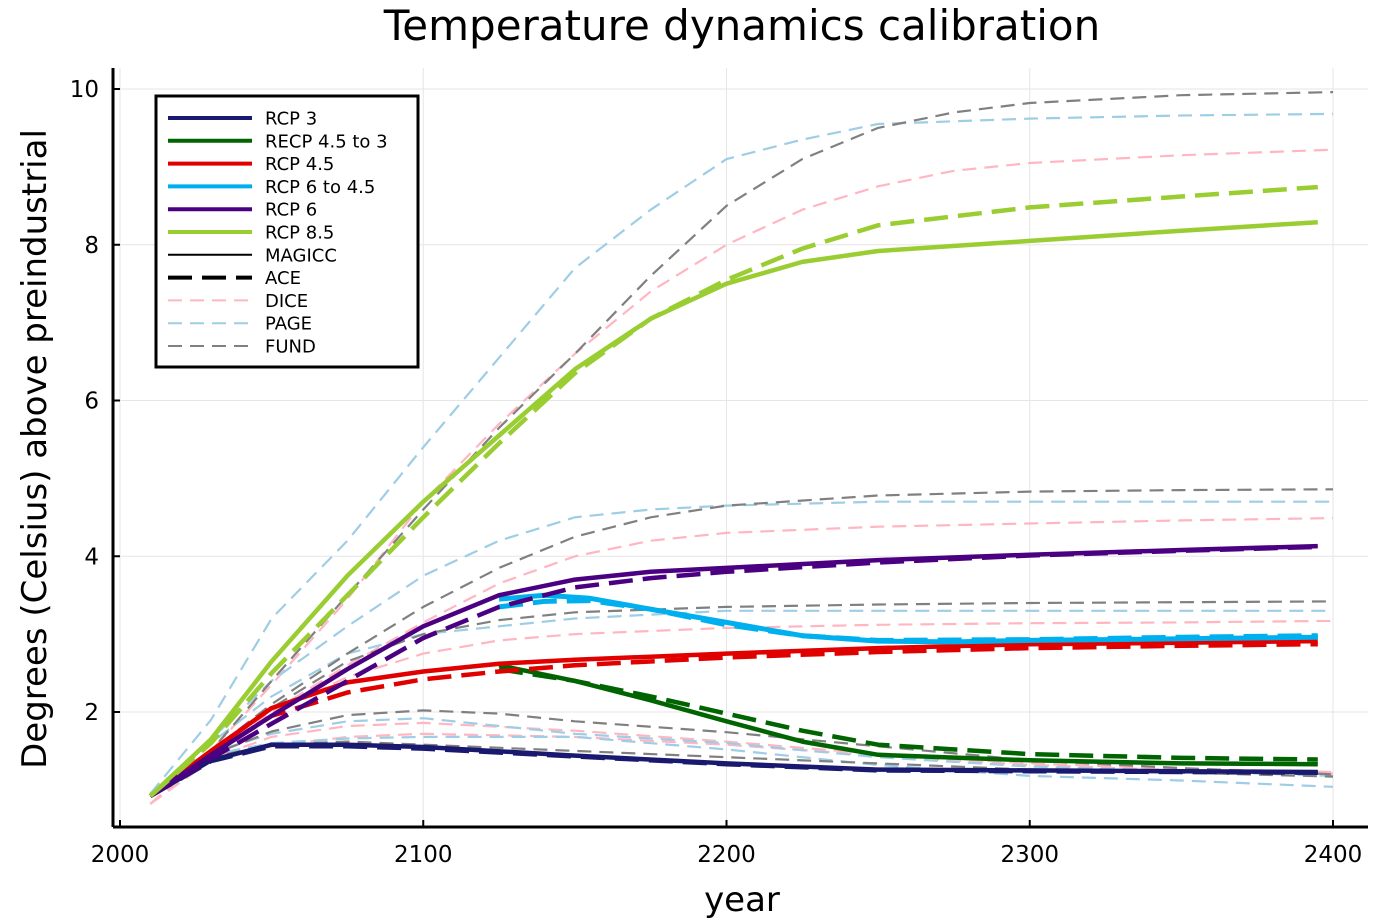 Image resolution: width=1387 pixels, height=922 pixels. Describe the element at coordinates (1029, 855) in the screenshot. I see `x-tick-label: 2300` at that location.